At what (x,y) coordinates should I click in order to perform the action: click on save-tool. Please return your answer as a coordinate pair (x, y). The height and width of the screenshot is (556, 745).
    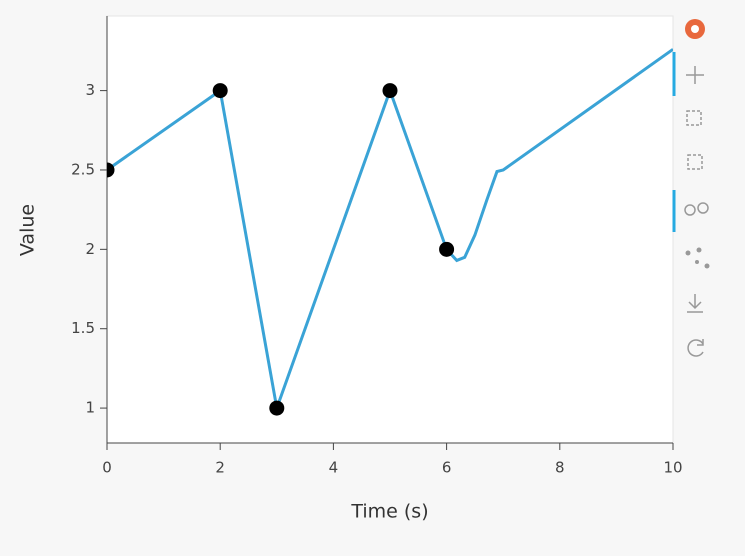
    Looking at the image, I should click on (695, 303).